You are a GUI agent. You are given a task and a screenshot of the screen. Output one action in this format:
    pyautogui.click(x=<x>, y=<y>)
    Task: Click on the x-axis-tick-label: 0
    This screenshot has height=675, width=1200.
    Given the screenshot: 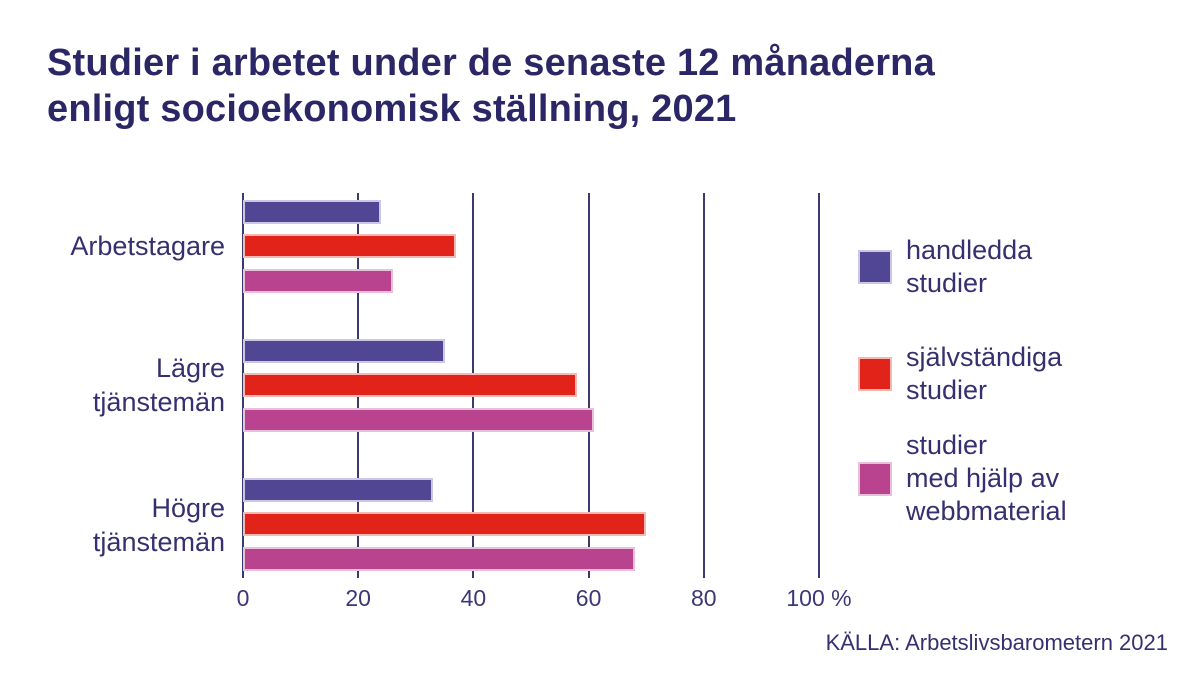 What is the action you would take?
    pyautogui.click(x=243, y=598)
    